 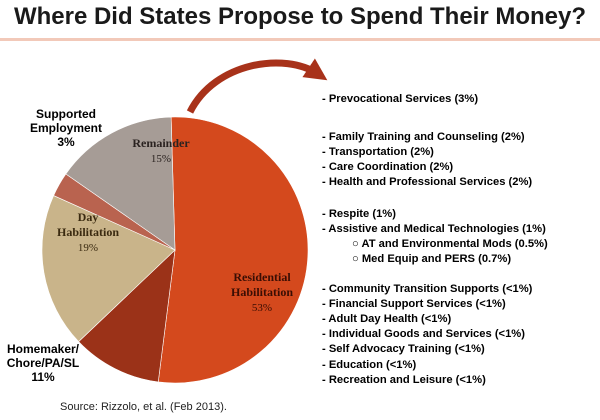 I want to click on breakdown-item: - Community Transition Supports (<1%), so click(x=427, y=289).